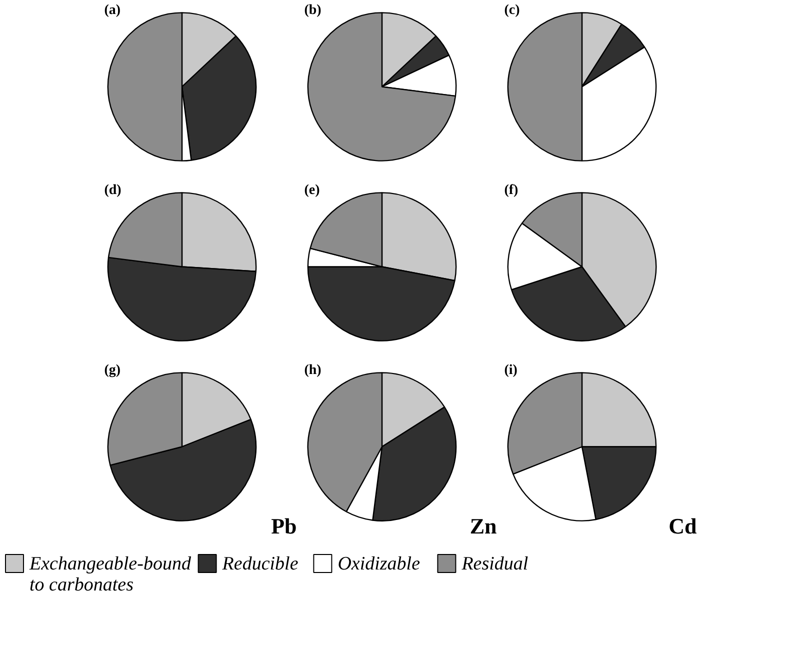  What do you see at coordinates (259, 564) in the screenshot?
I see `legend-label: Reducible` at bounding box center [259, 564].